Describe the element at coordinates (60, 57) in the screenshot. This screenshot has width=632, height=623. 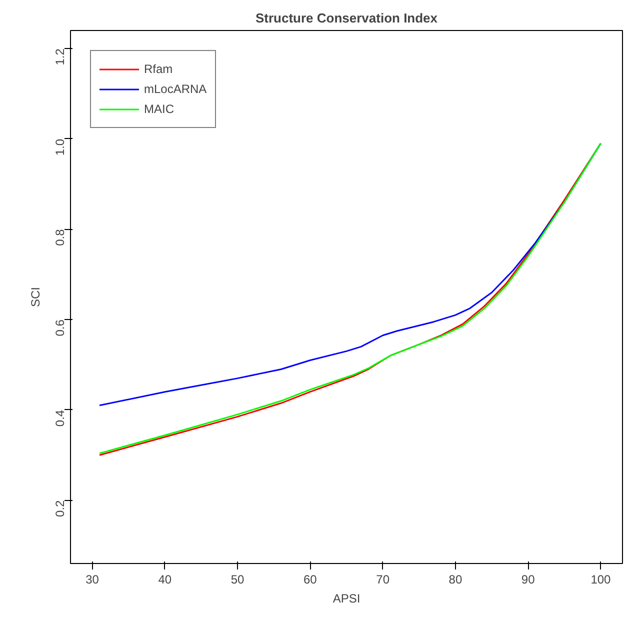
I see `y-tick-label: 1.2` at that location.